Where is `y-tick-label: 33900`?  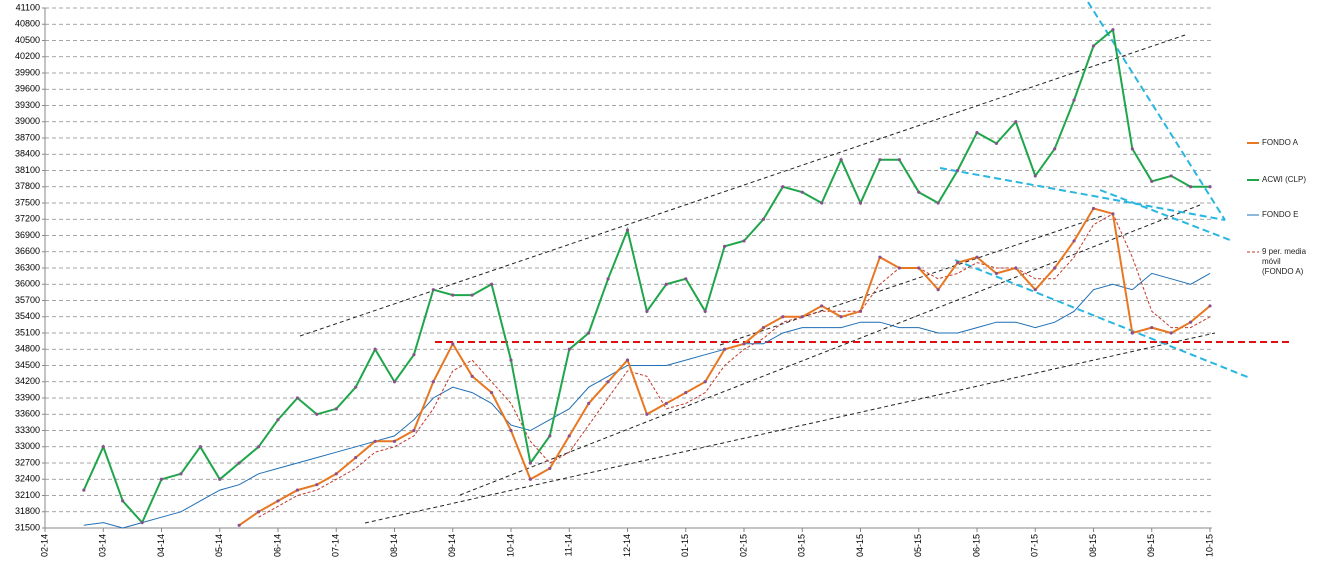
y-tick-label: 33900 is located at coordinates (27, 397).